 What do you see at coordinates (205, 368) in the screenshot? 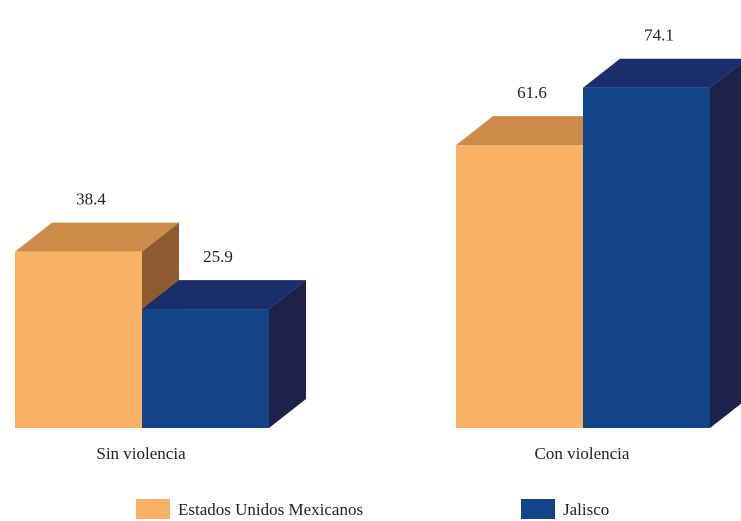
I see `bar-jalisco-sin-violencia-front` at bounding box center [205, 368].